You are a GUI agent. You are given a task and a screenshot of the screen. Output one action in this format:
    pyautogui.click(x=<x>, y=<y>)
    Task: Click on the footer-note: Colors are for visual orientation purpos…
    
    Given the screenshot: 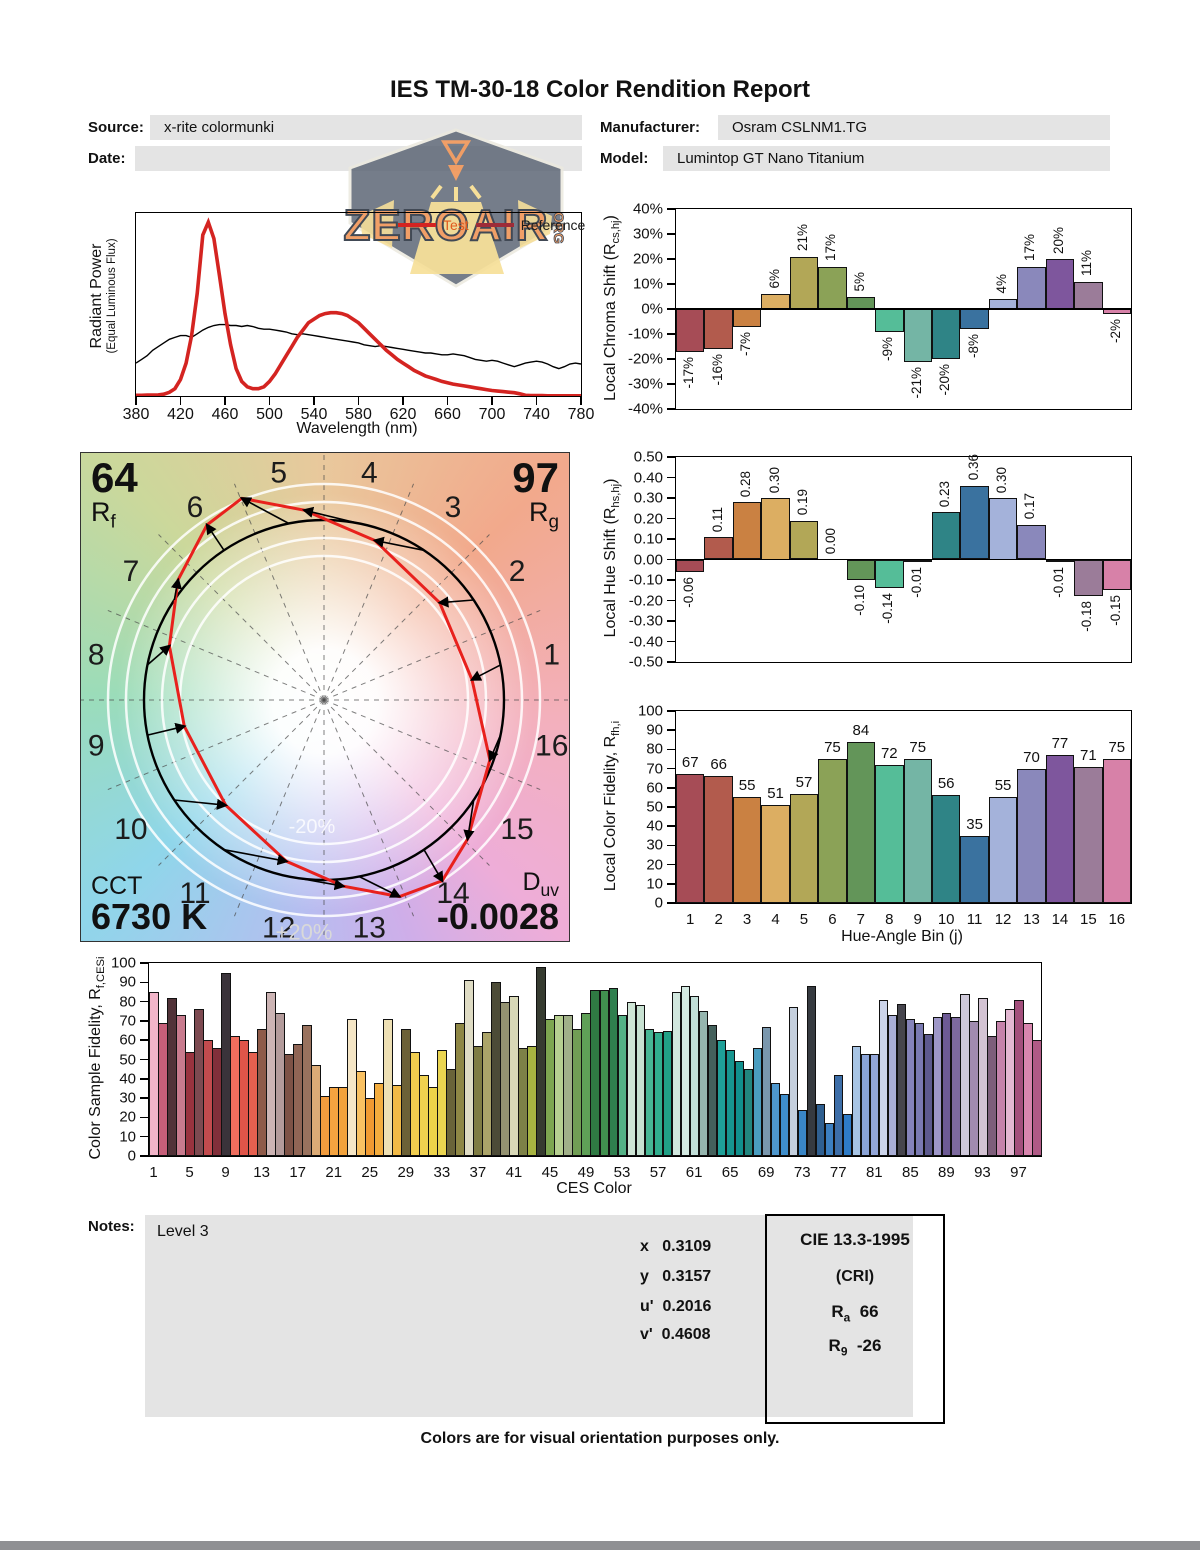 What is the action you would take?
    pyautogui.click(x=600, y=1438)
    